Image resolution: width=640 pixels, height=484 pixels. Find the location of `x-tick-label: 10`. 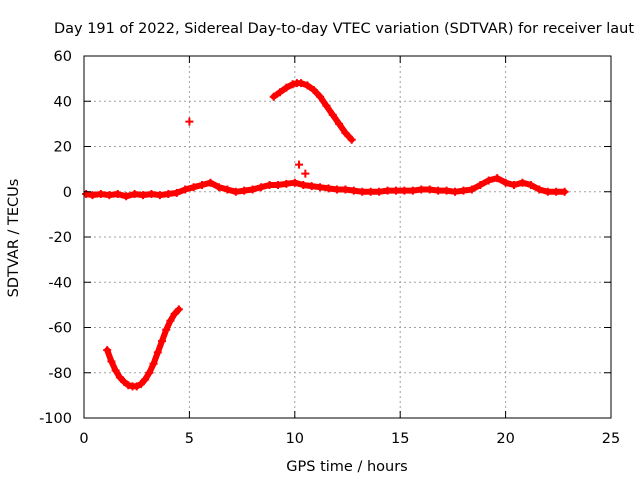

x-tick-label: 10 is located at coordinates (295, 439).